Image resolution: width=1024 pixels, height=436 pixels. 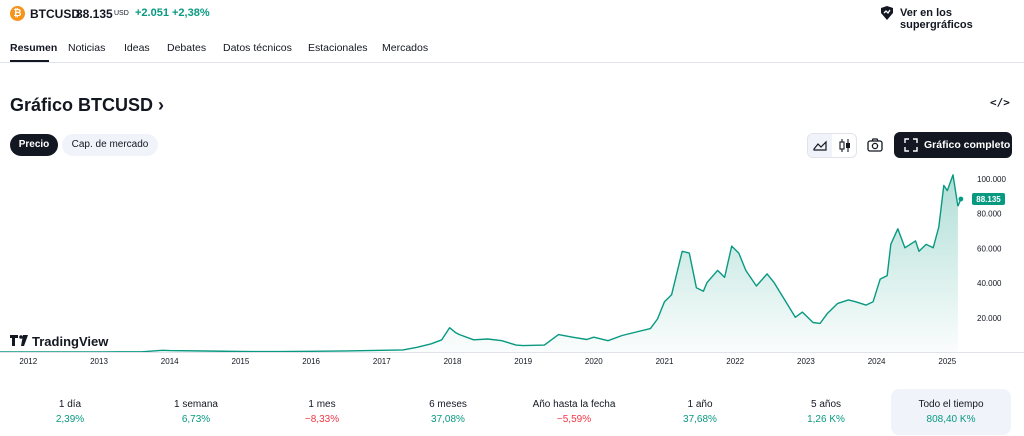 What do you see at coordinates (70, 341) in the screenshot?
I see `tradingview-wordmark: TradingView` at bounding box center [70, 341].